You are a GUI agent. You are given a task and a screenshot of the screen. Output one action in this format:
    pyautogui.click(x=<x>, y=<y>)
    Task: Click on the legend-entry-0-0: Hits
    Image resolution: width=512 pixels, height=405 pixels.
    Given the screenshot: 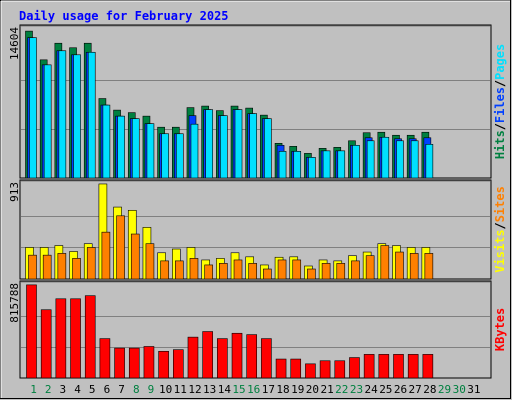 What is the action you would take?
    pyautogui.click(x=500, y=144)
    